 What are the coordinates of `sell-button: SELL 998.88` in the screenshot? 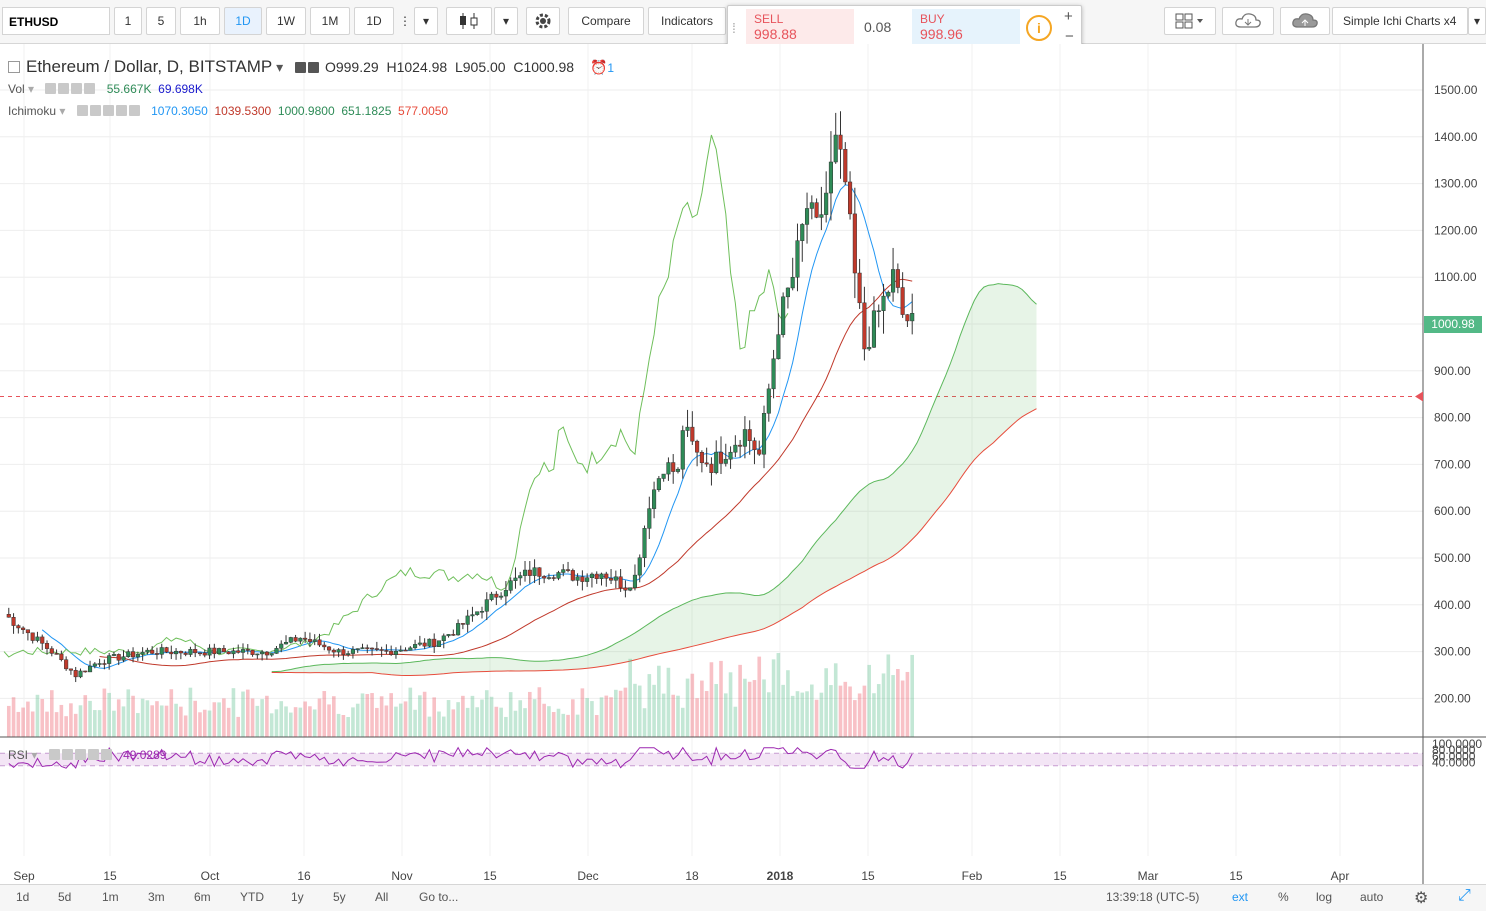 It's located at (800, 28).